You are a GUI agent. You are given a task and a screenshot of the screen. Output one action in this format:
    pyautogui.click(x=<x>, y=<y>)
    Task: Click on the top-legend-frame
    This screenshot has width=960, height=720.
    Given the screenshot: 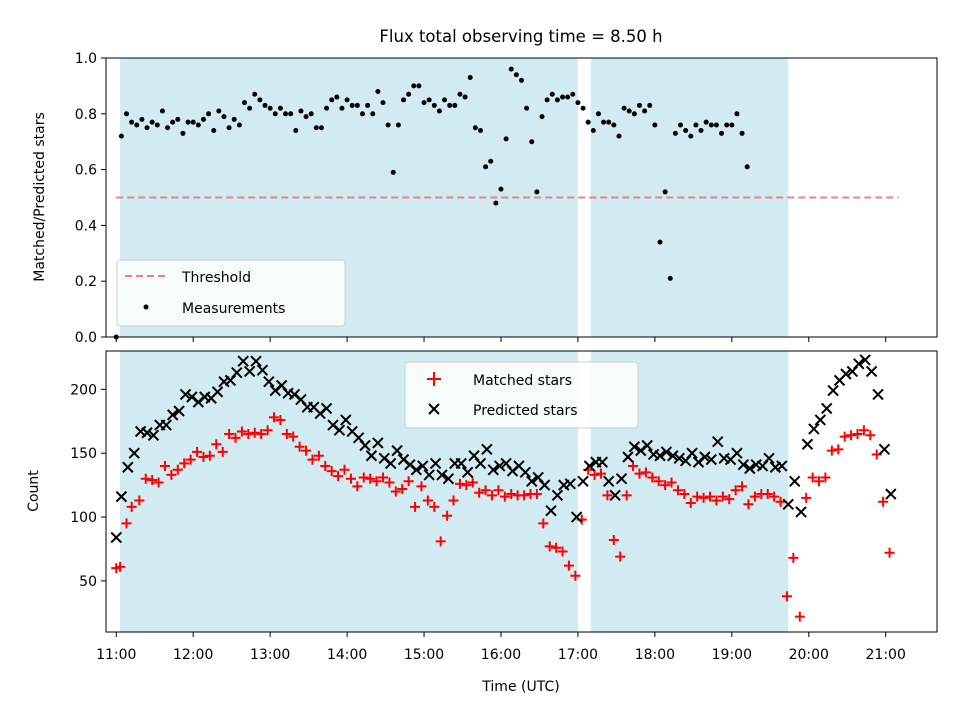 What is the action you would take?
    pyautogui.click(x=231, y=293)
    